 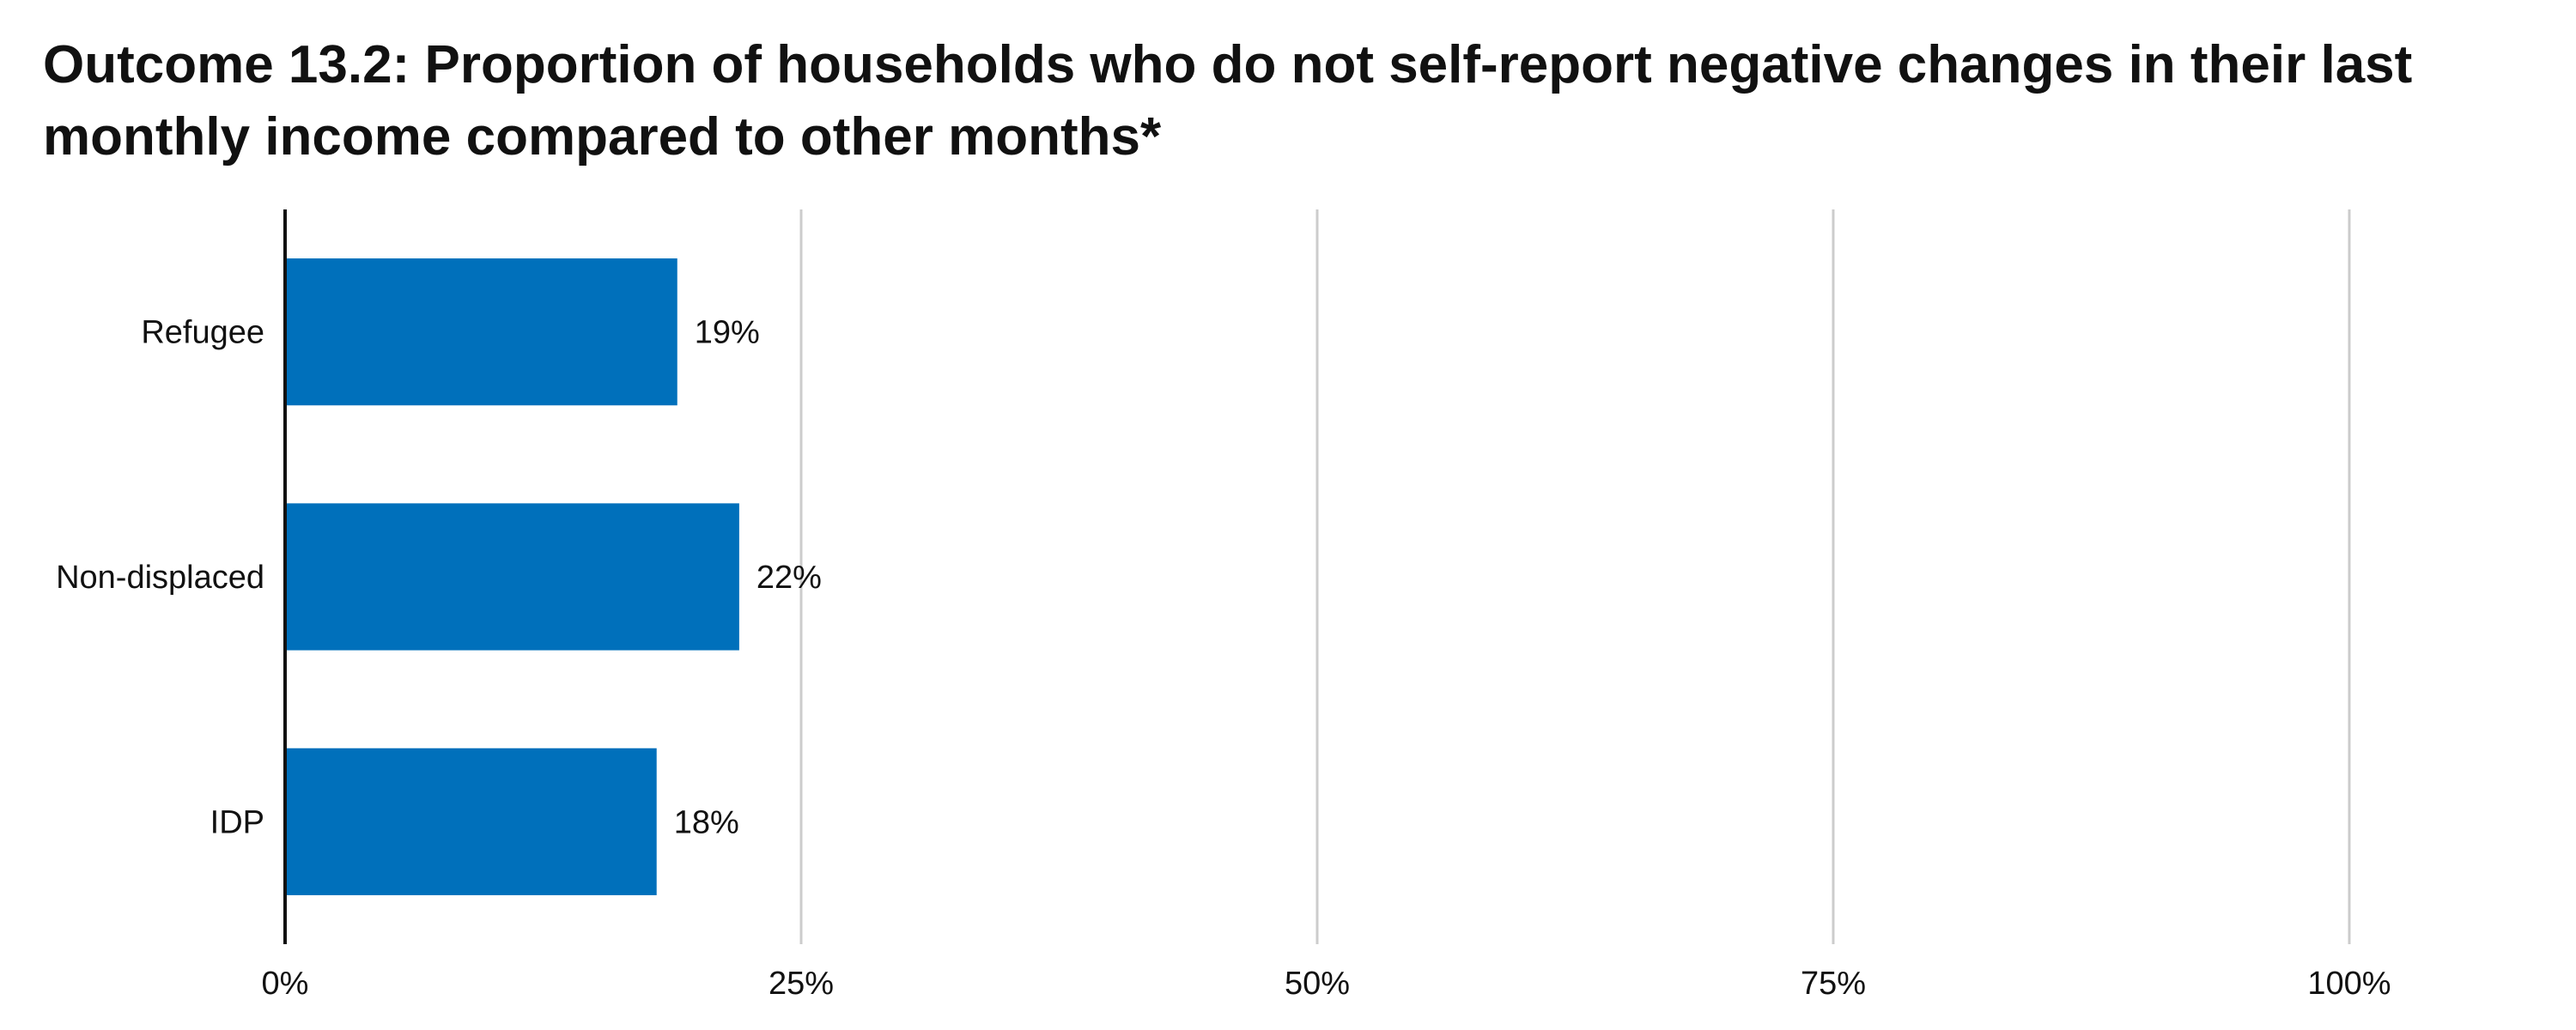 I want to click on x-tick-label: 25%, so click(x=801, y=984).